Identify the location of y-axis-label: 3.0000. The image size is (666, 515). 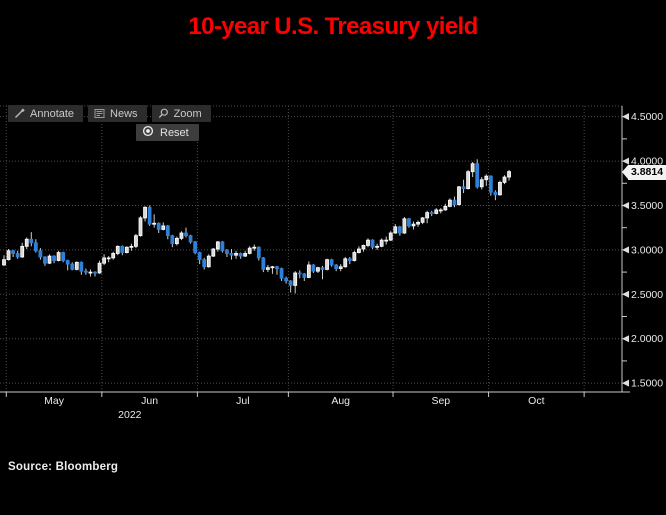
(647, 250).